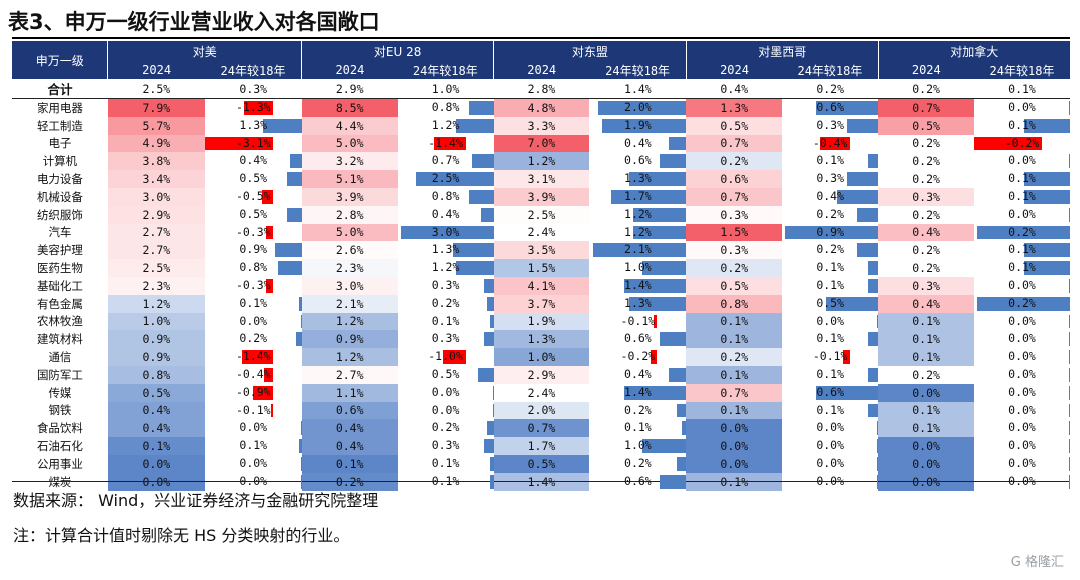  What do you see at coordinates (638, 197) in the screenshot?
I see `cell-change-vs-2018: 1.7%` at bounding box center [638, 197].